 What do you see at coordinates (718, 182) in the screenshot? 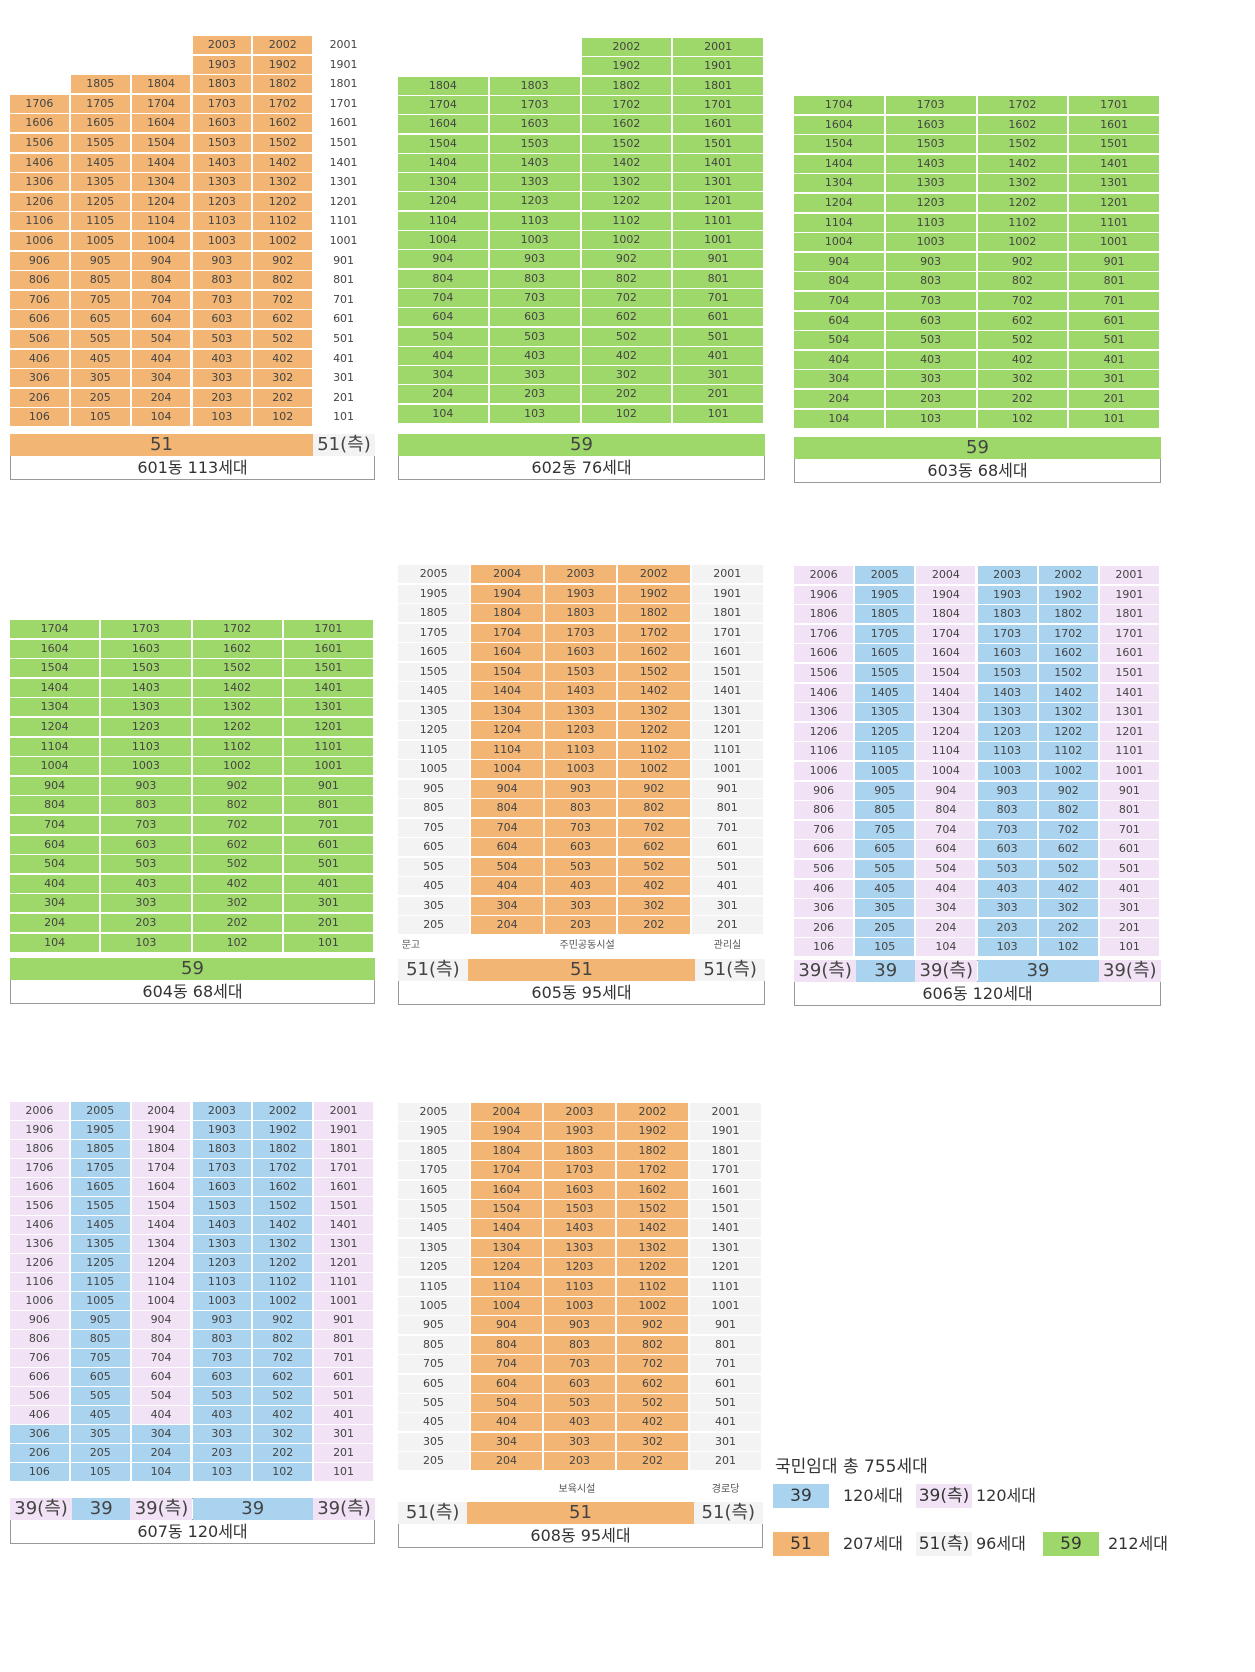
I see `unit-cell: 1301` at bounding box center [718, 182].